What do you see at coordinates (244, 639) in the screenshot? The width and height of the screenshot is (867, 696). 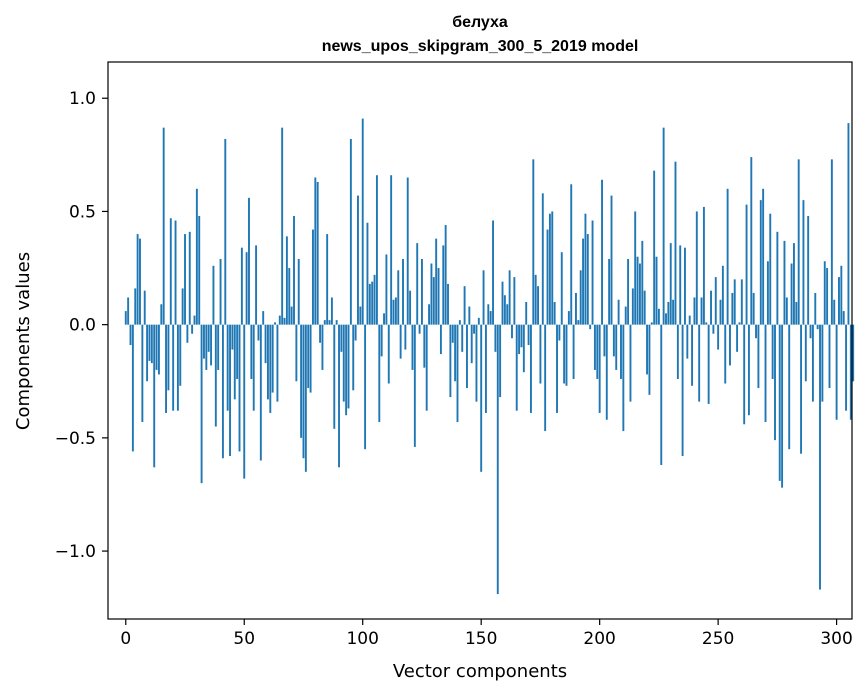 I see `x-tick-label: 50` at bounding box center [244, 639].